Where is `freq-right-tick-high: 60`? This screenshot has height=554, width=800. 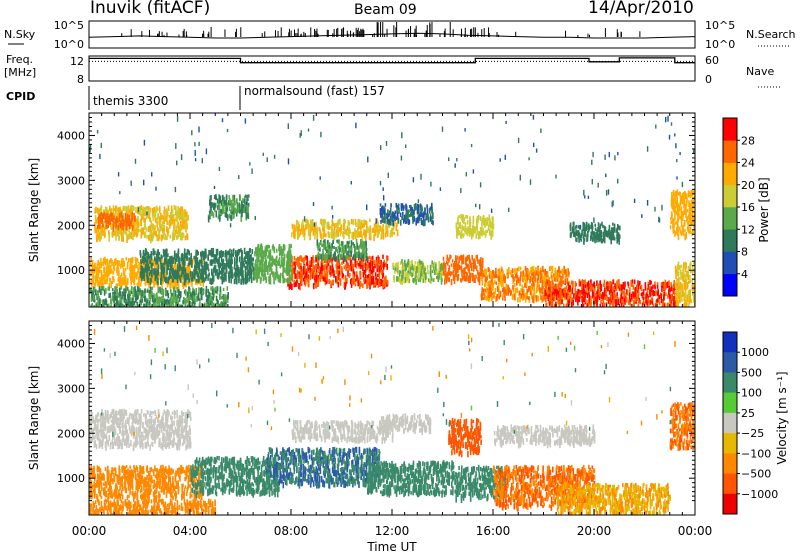 freq-right-tick-high: 60 is located at coordinates (712, 60).